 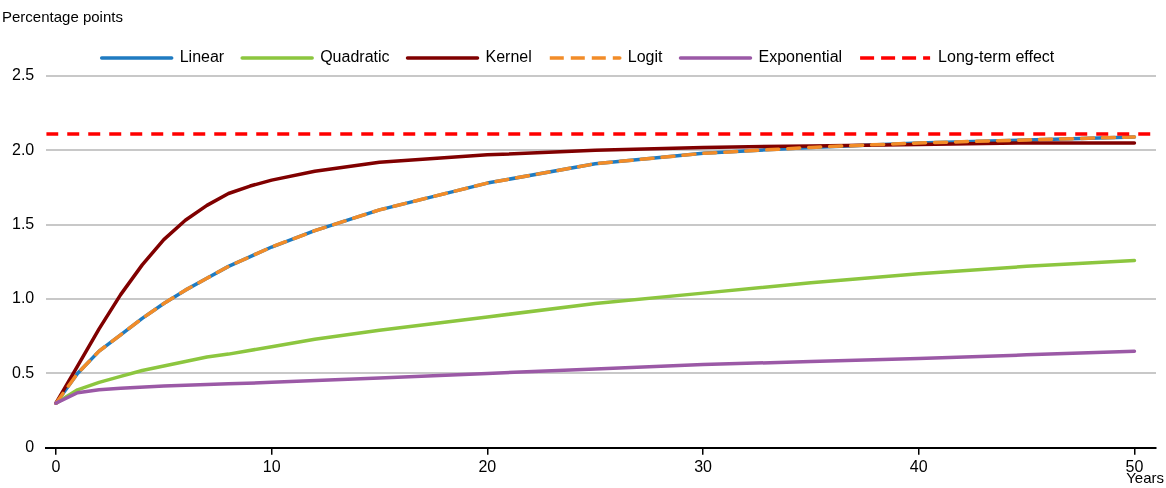 What do you see at coordinates (62, 16) in the screenshot?
I see `y-axis-title: Percentage points` at bounding box center [62, 16].